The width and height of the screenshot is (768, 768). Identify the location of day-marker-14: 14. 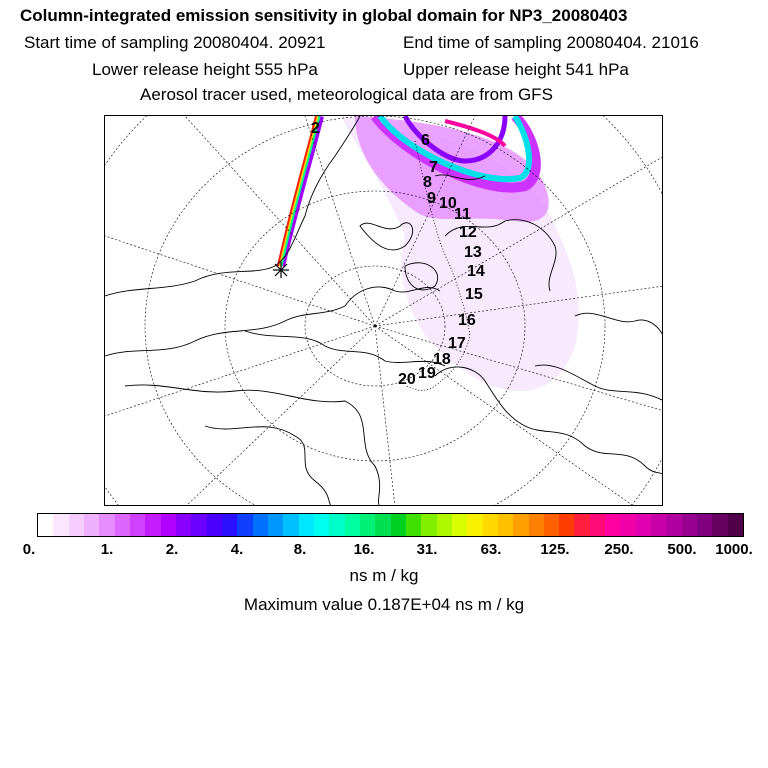
(476, 271).